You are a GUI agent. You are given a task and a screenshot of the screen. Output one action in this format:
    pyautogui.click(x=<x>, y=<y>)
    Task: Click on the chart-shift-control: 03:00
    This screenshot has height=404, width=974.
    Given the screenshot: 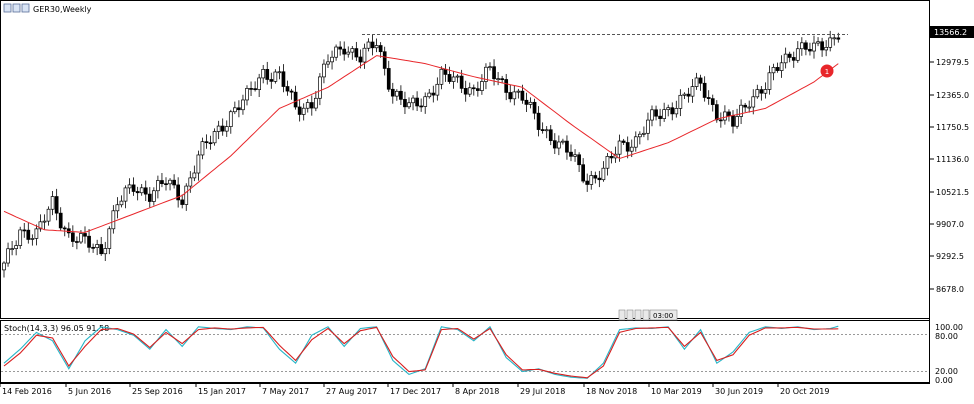 What is the action you would take?
    pyautogui.click(x=648, y=315)
    